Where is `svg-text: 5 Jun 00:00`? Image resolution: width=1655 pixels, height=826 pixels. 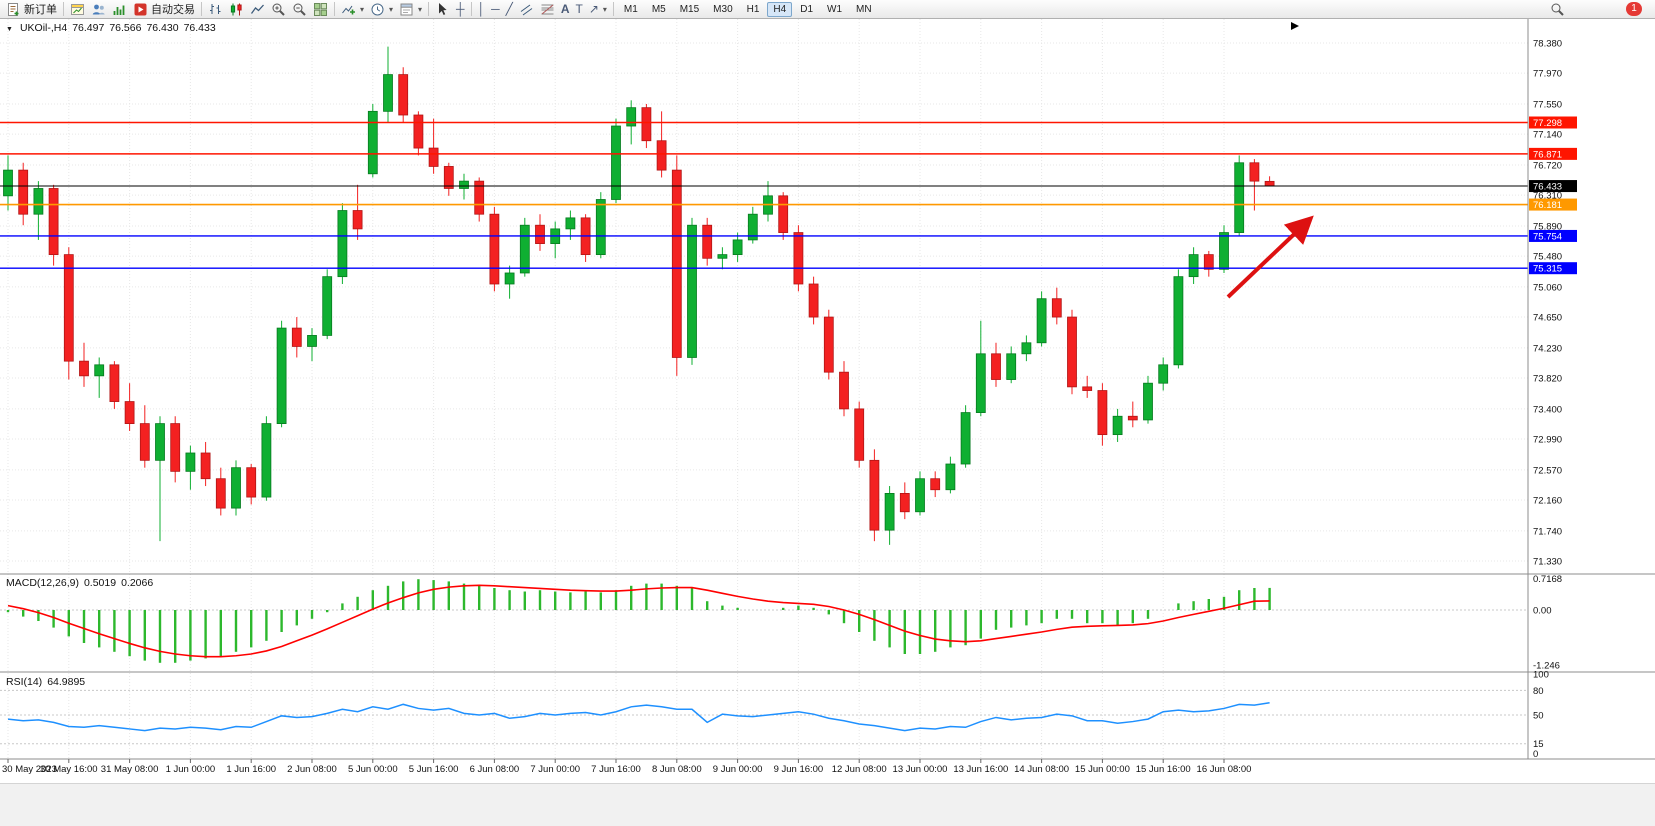 svg-text: 5 Jun 00:00 is located at coordinates (373, 769).